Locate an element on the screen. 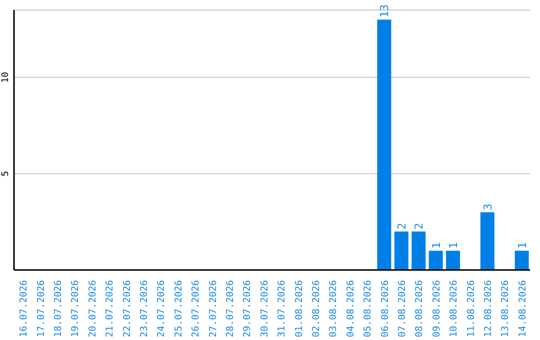  x-tick-label: 14.08.2026 is located at coordinates (522, 309).